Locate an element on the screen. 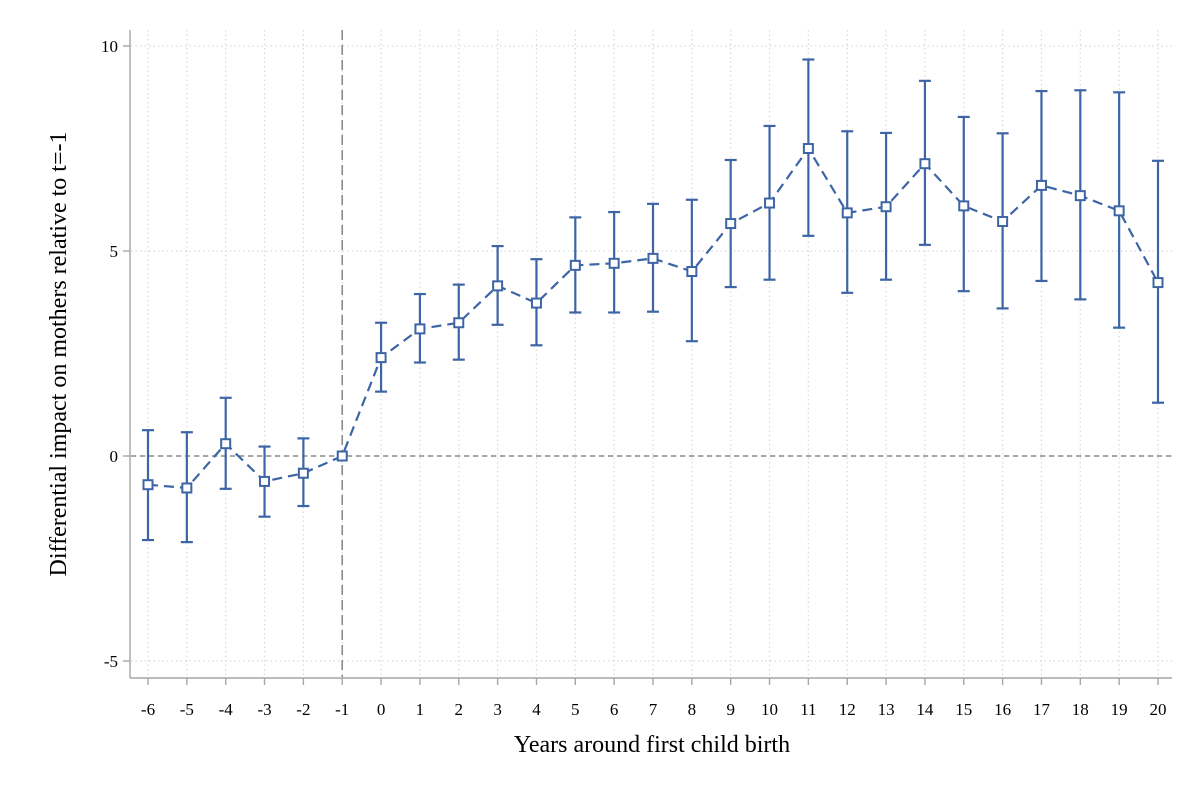 This screenshot has height=802, width=1204. x-tick-label: -6 is located at coordinates (148, 709).